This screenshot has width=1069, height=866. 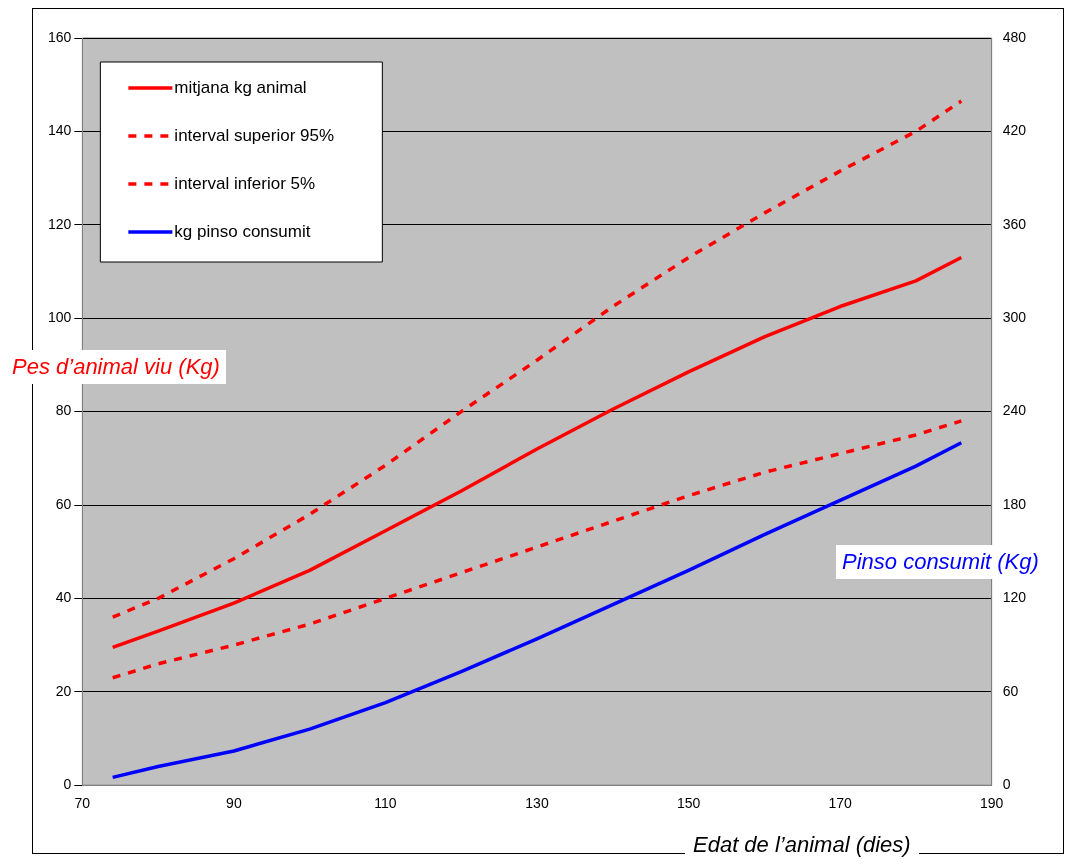 What do you see at coordinates (385, 803) in the screenshot?
I see `x-tick-label: 110` at bounding box center [385, 803].